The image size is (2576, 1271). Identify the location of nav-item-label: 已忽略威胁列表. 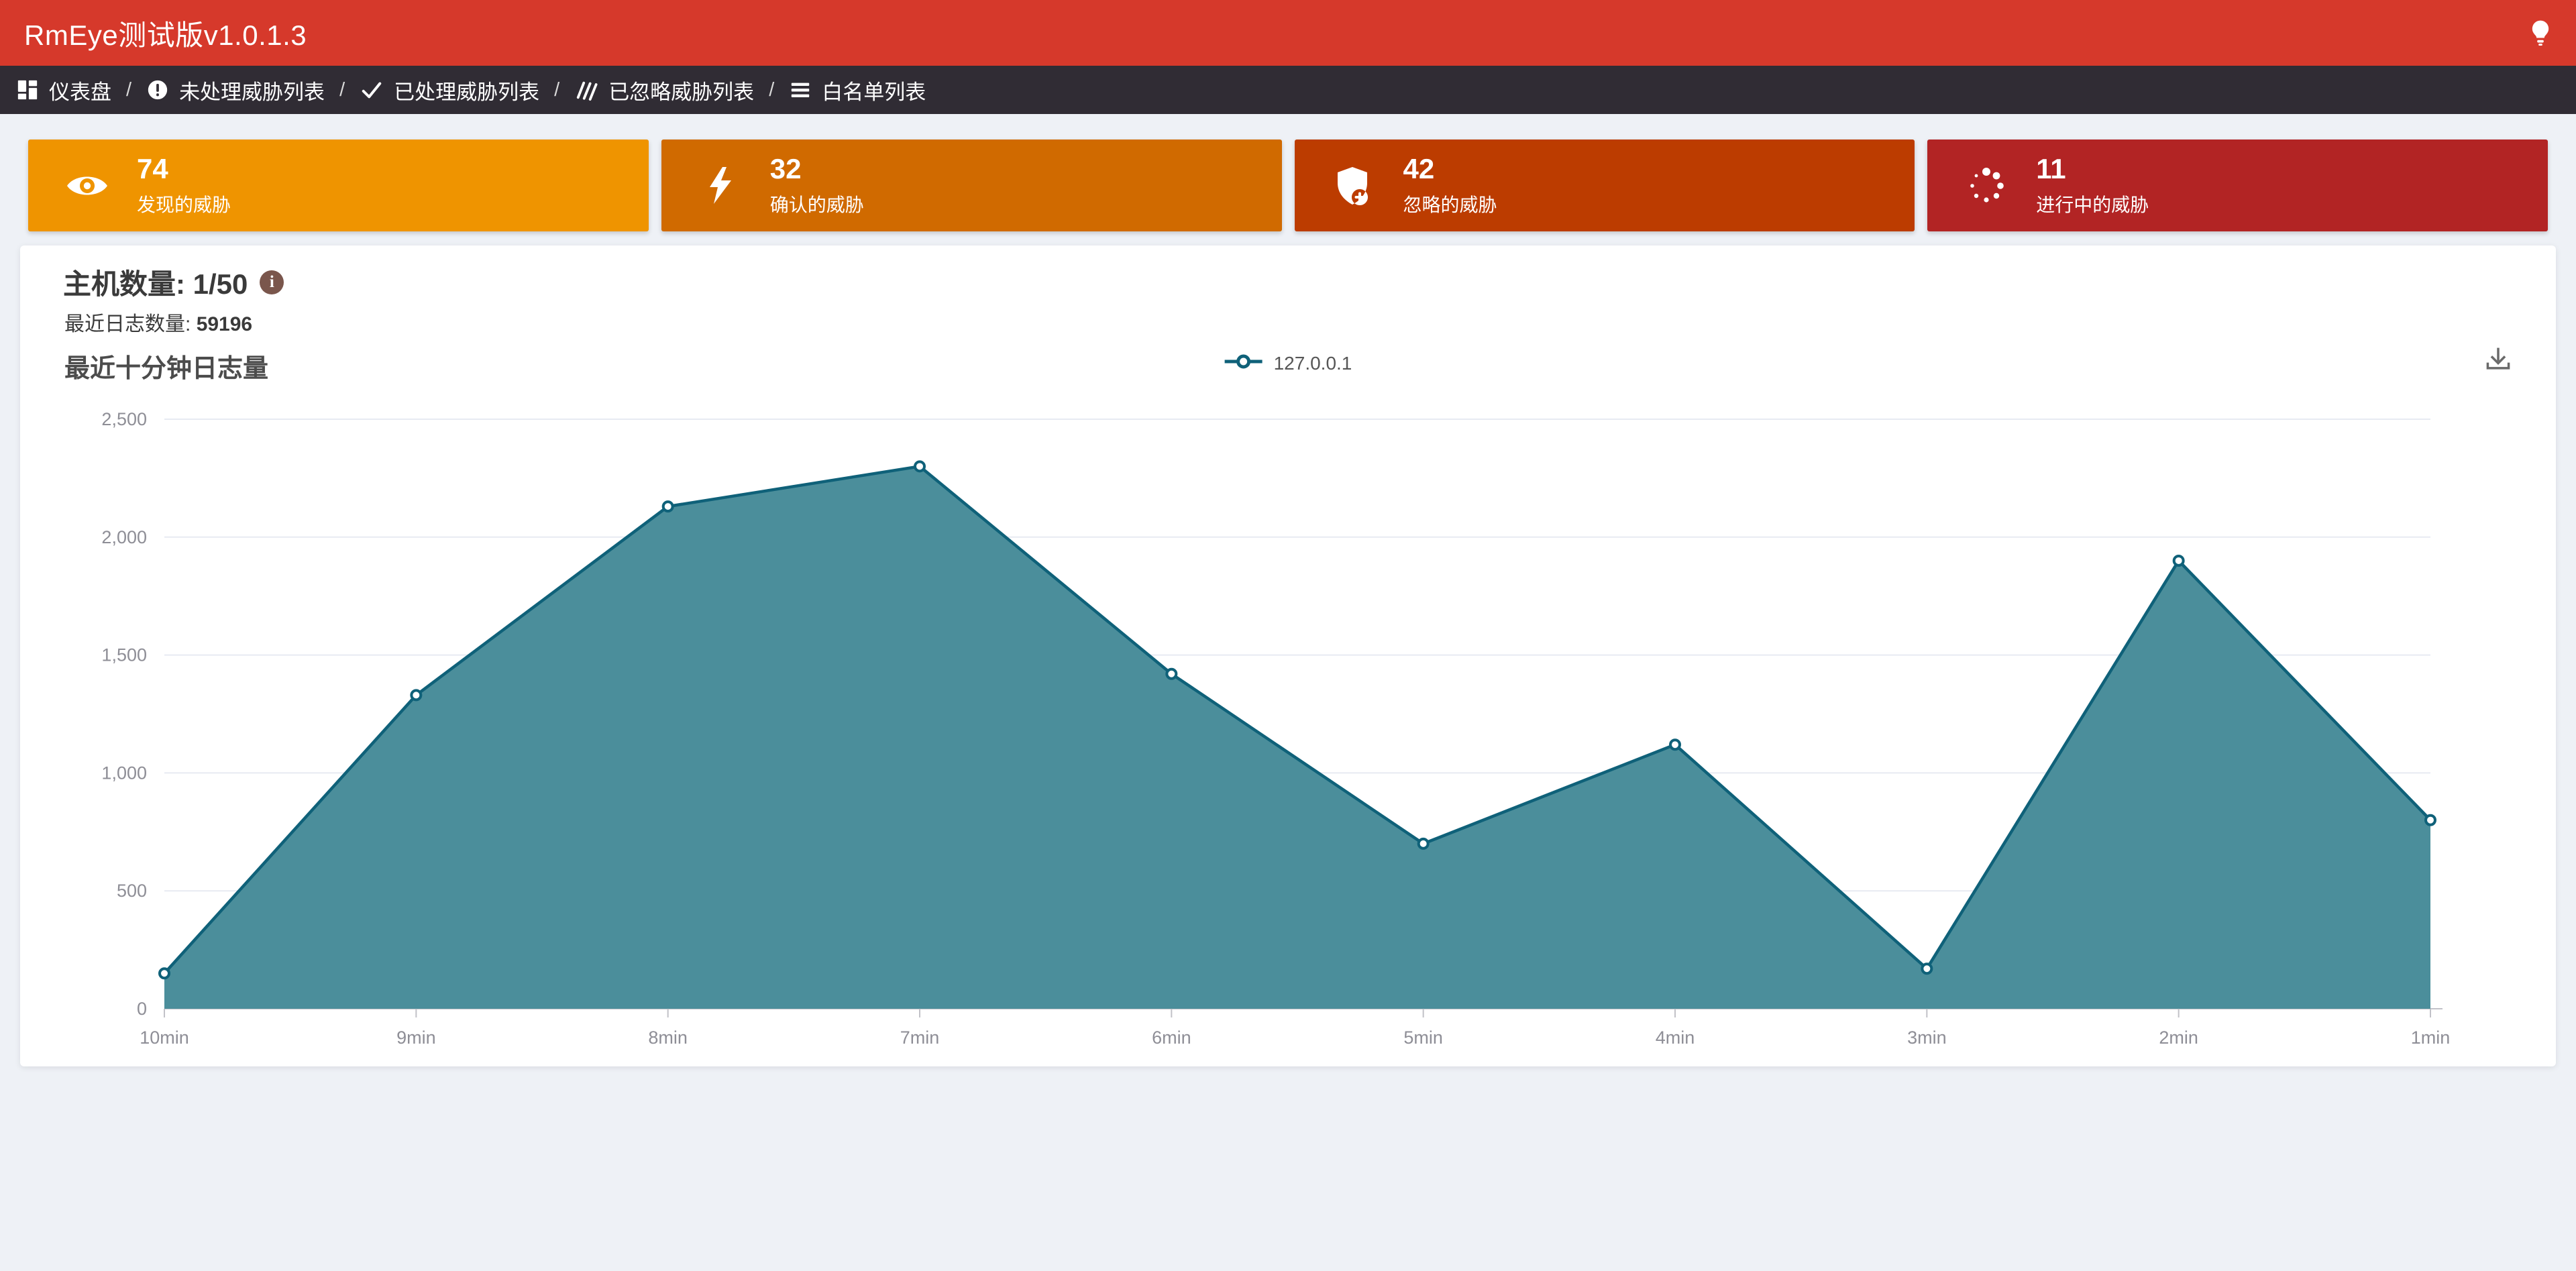
(681, 92).